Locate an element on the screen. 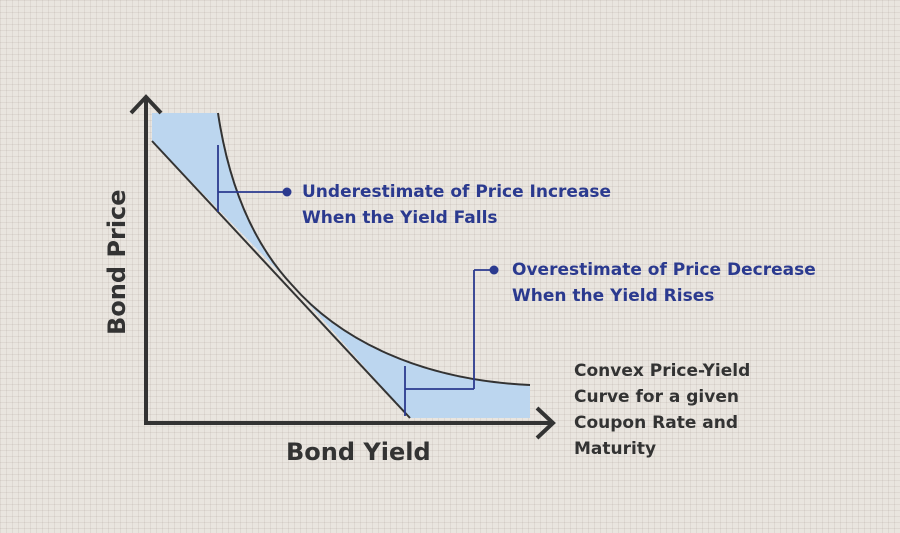  curve-description-line1: Convex Price-Yield is located at coordinates (662, 371).